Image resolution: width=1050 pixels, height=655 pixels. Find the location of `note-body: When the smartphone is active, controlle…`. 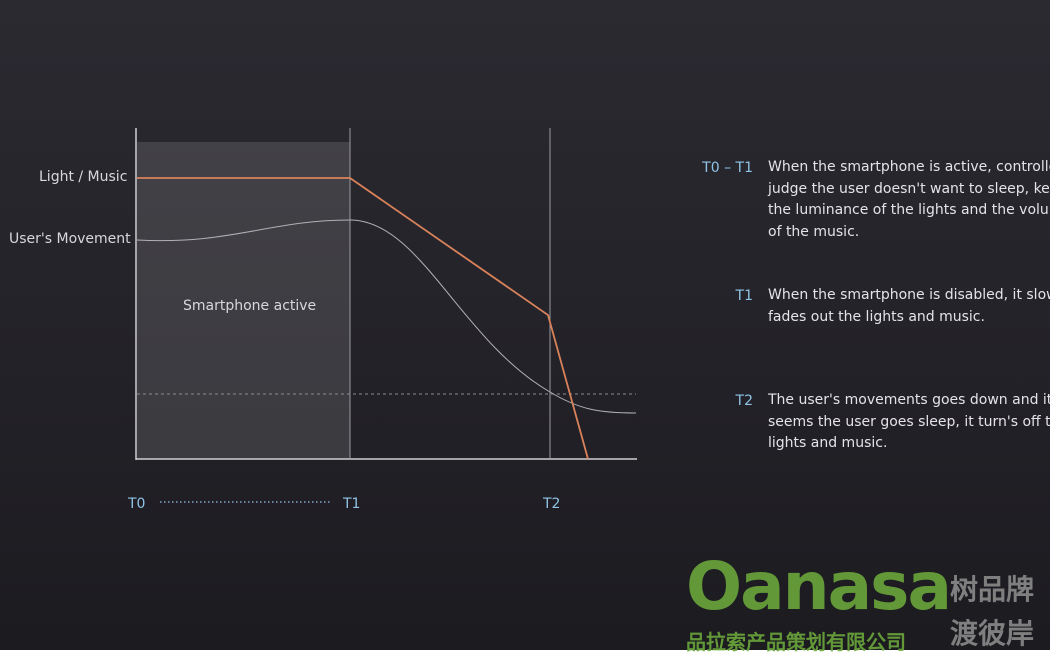

note-body: When the smartphone is active, controlle… is located at coordinates (909, 200).